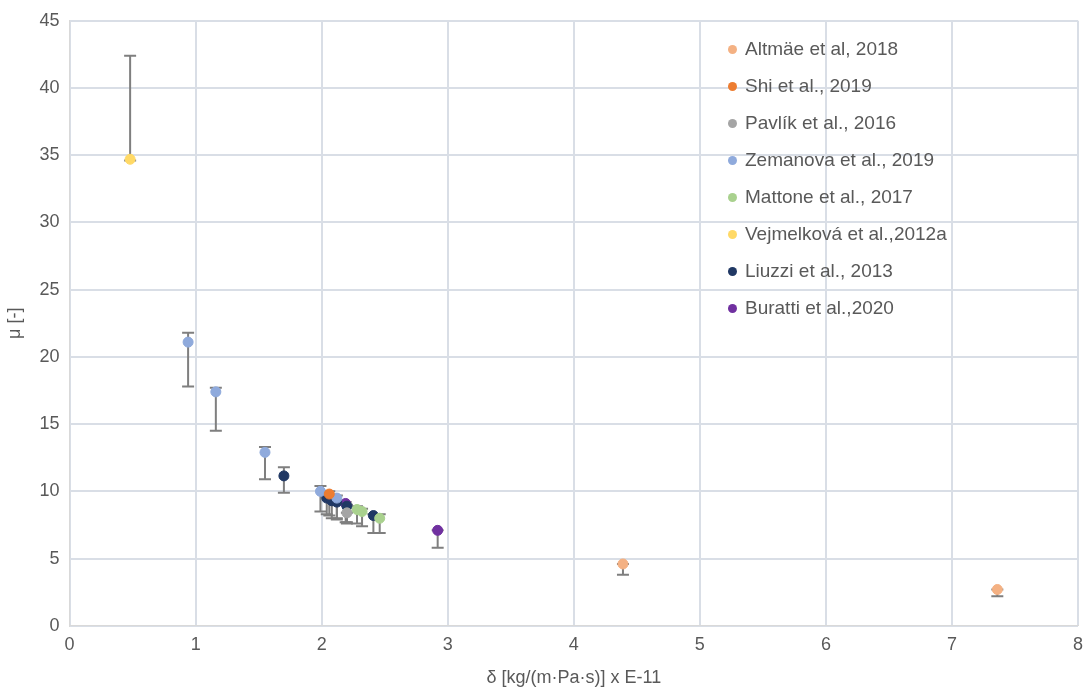 The image size is (1091, 693). I want to click on legend-label: Mattone et al., 2017, so click(829, 197).